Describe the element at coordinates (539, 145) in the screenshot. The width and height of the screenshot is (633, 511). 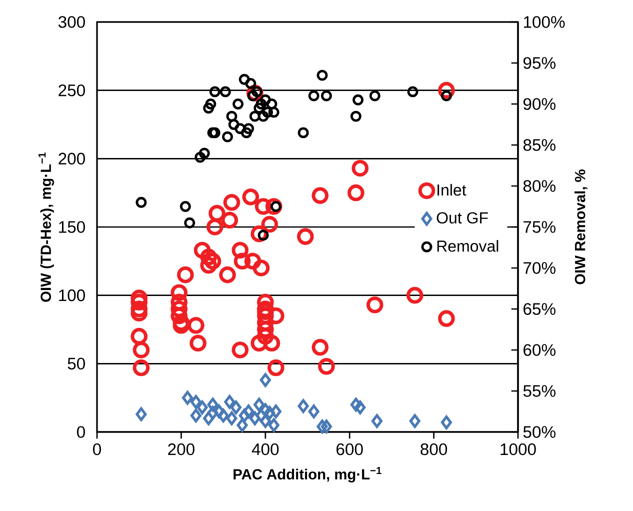
I see `y2-tick-label: 85%` at that location.